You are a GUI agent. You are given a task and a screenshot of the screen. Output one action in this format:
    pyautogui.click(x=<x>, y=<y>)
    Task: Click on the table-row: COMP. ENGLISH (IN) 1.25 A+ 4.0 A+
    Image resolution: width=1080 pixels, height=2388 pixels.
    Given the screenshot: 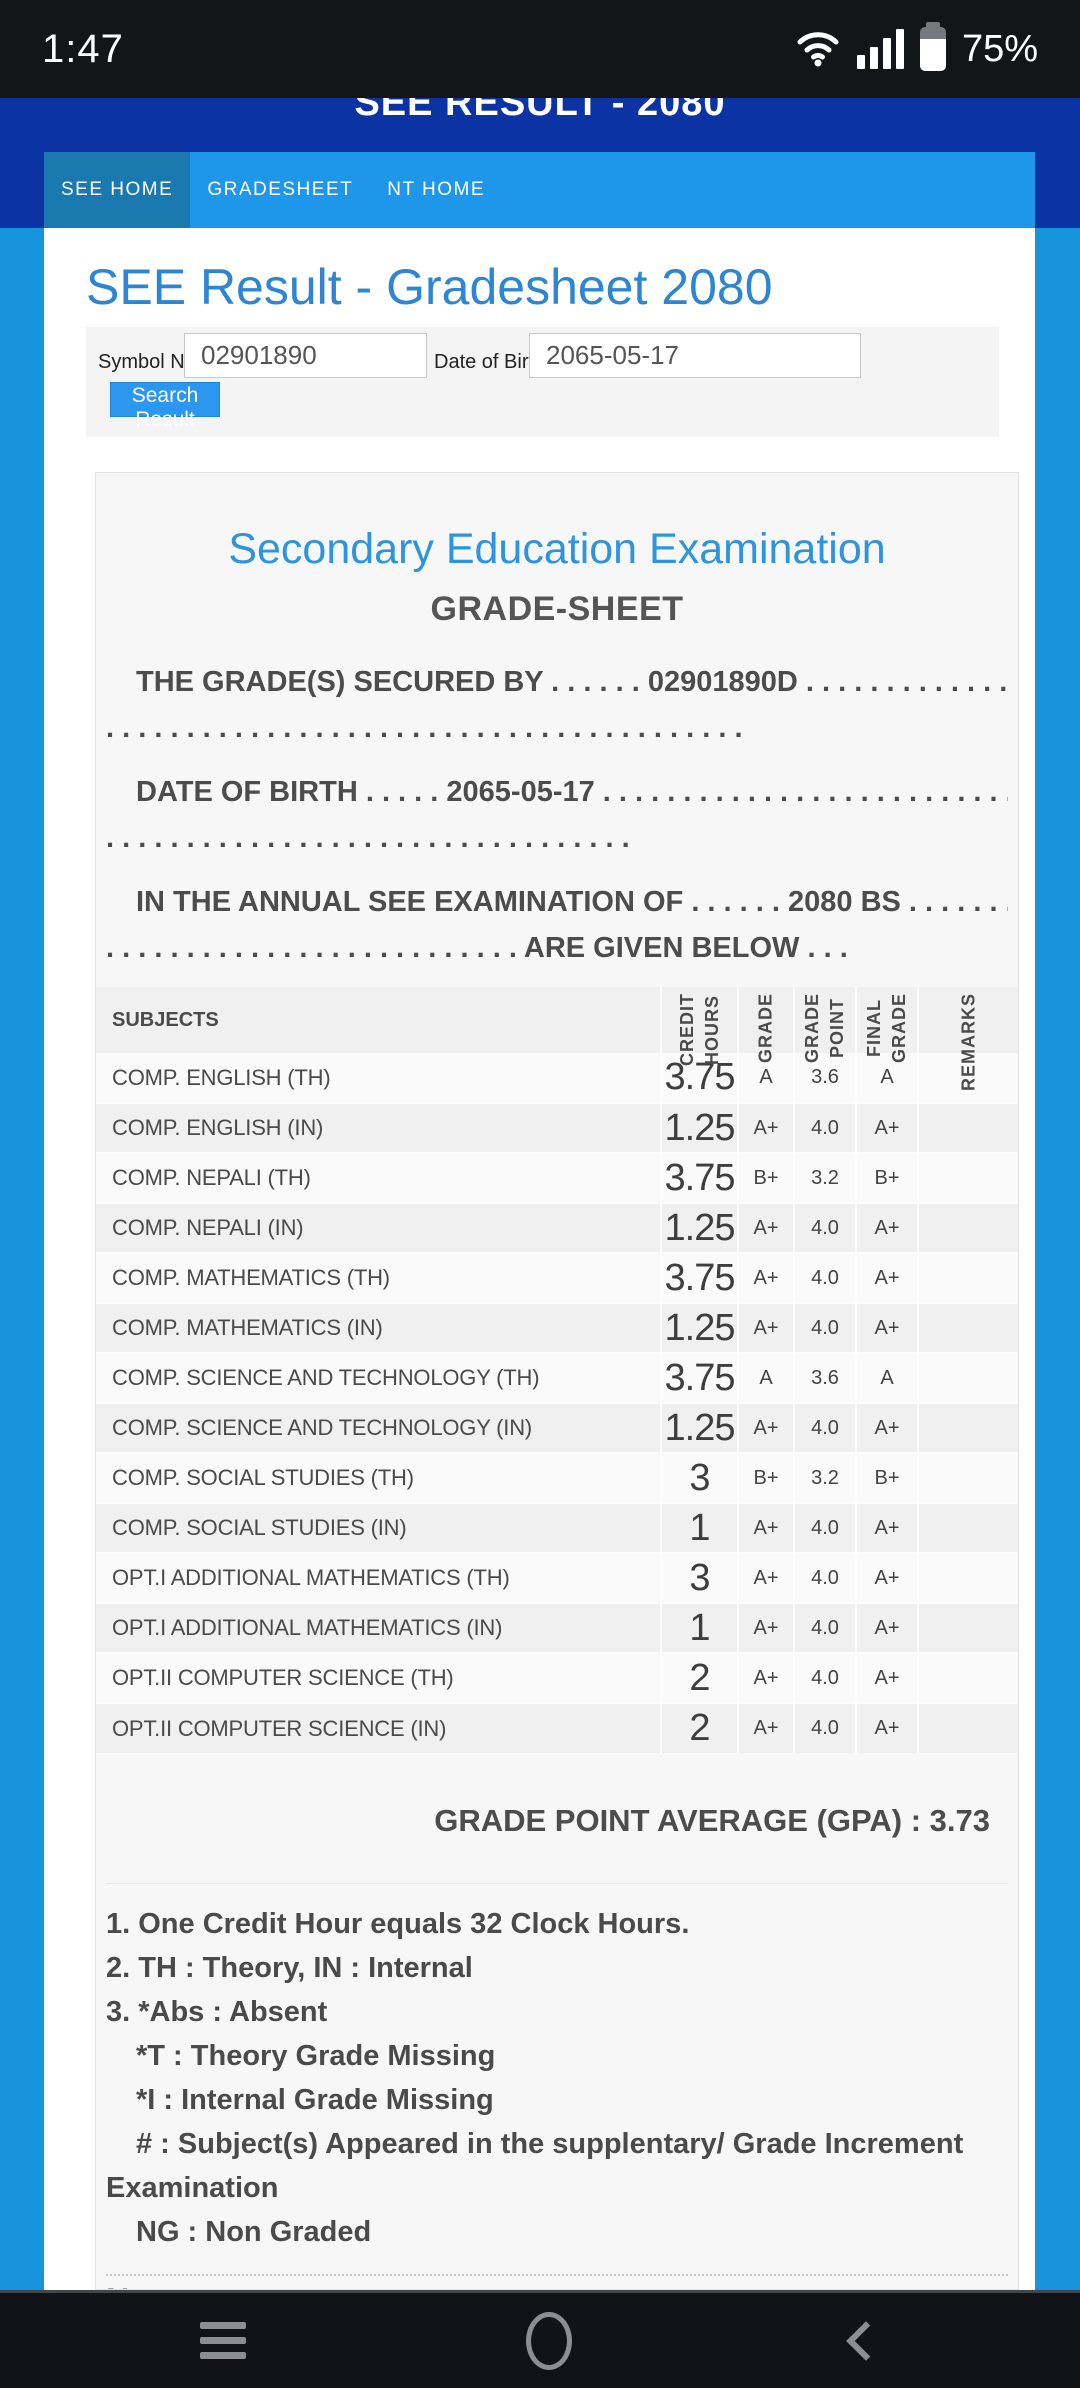 What is the action you would take?
    pyautogui.click(x=557, y=1127)
    